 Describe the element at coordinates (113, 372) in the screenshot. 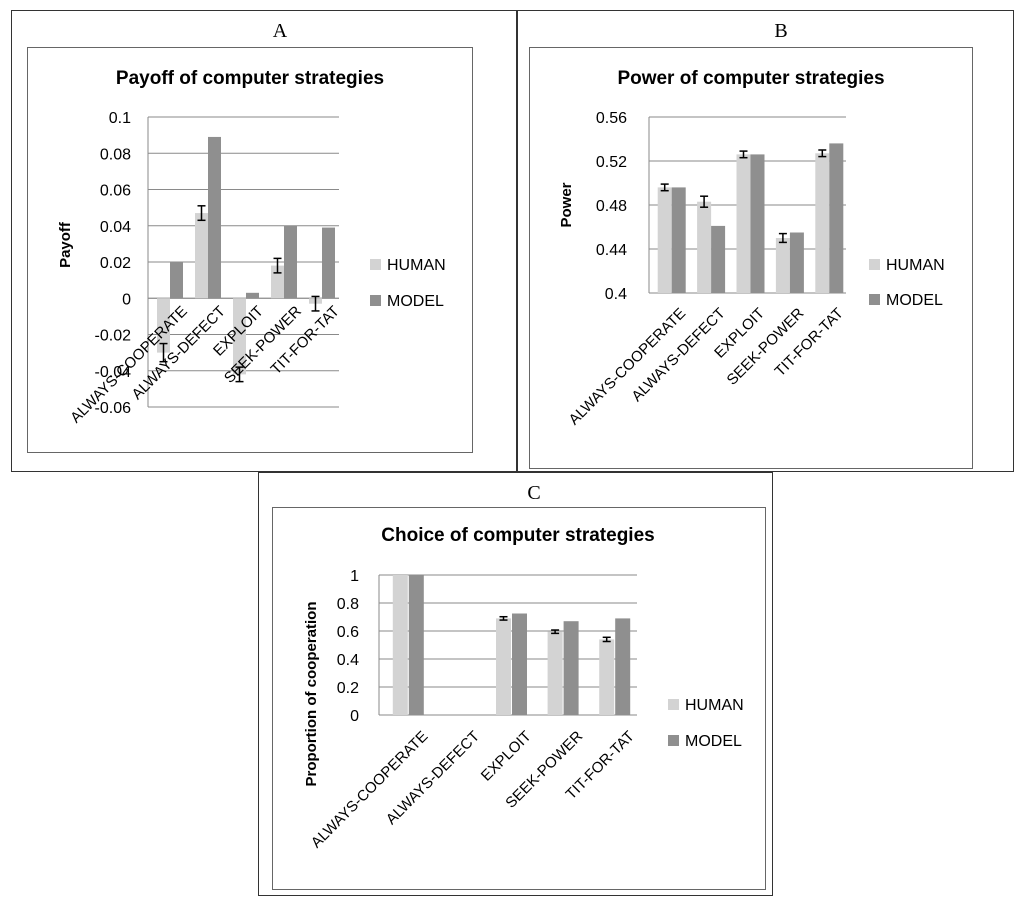

I see `y-tick-label: -0.04` at that location.